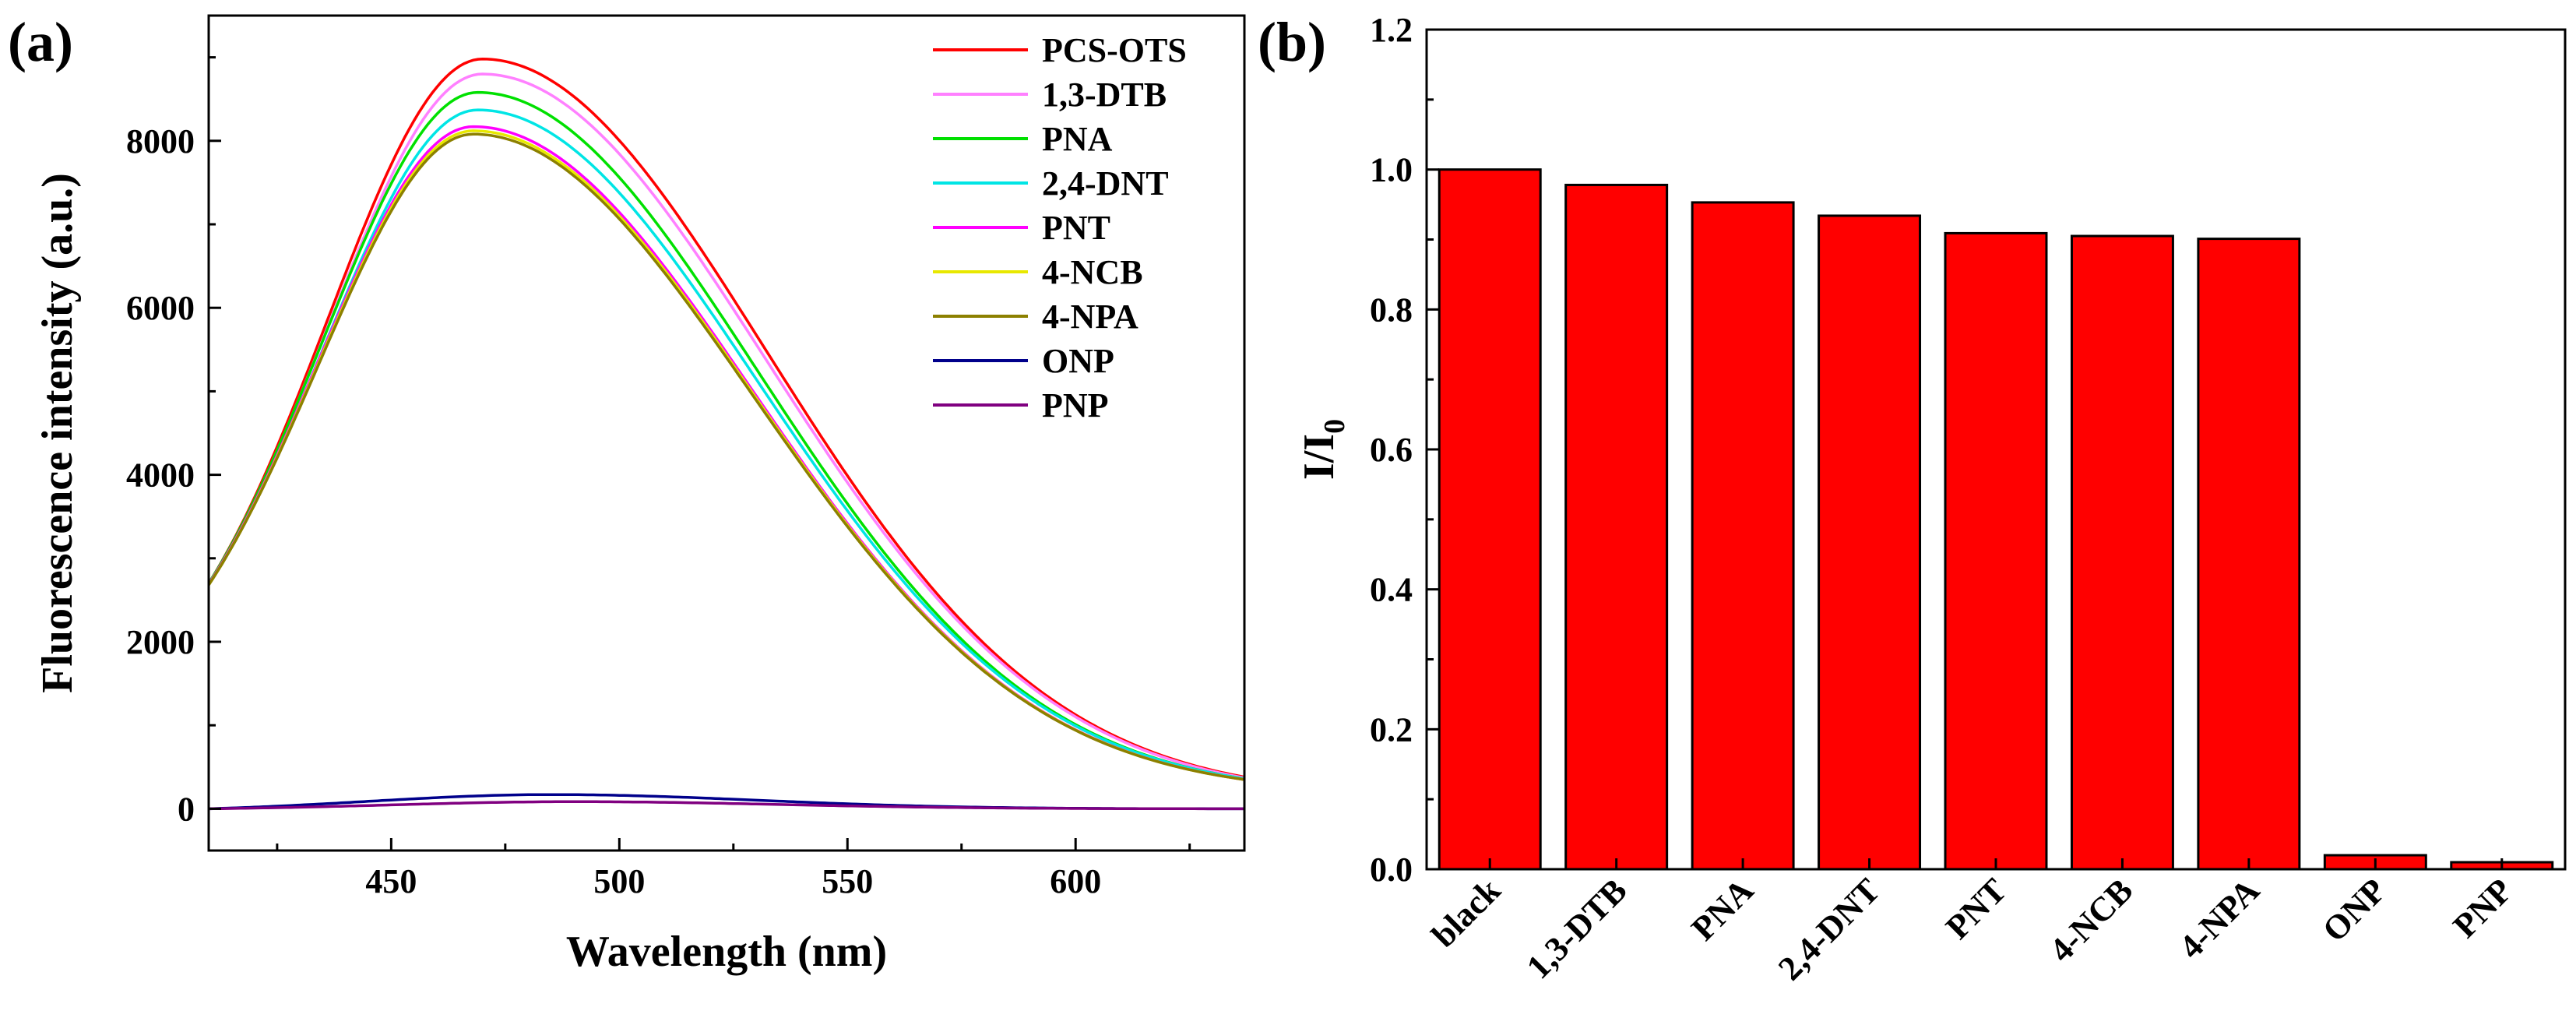 The height and width of the screenshot is (1032, 2576). Describe the element at coordinates (2483, 908) in the screenshot. I see `x-tick-label-pnp: PNP` at that location.